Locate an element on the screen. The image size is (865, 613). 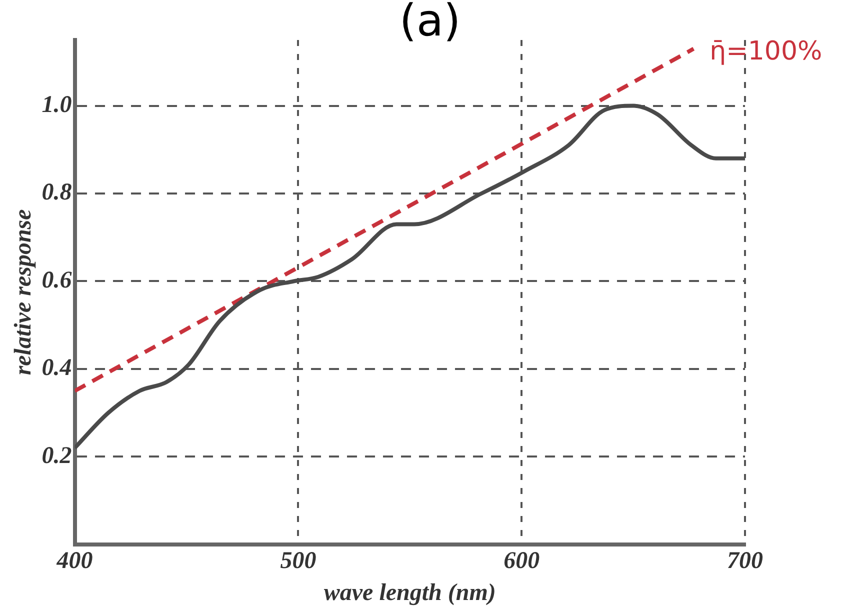
x-tick-label: 400 is located at coordinates (74, 561).